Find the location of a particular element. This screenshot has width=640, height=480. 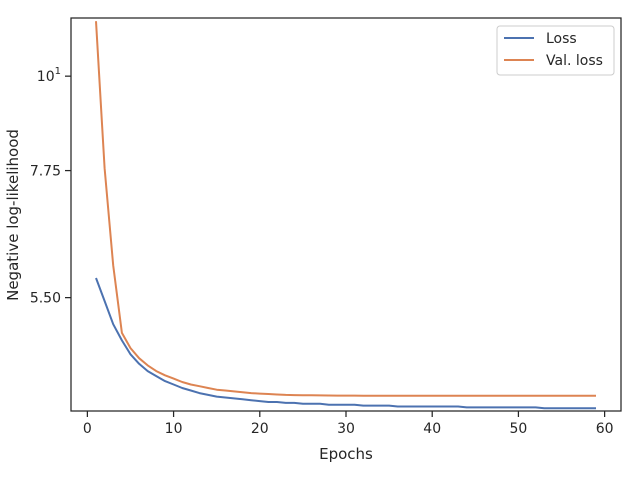

x-tick-label: 40 is located at coordinates (432, 429).